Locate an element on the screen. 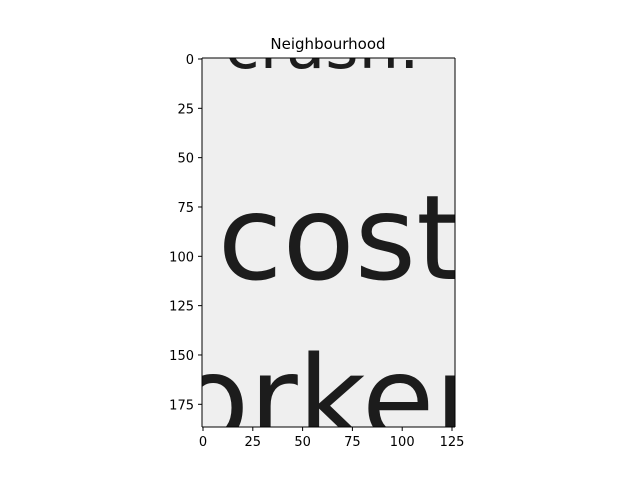 Image resolution: width=640 pixels, height=480 pixels. x-tick-label: 0 is located at coordinates (203, 442).